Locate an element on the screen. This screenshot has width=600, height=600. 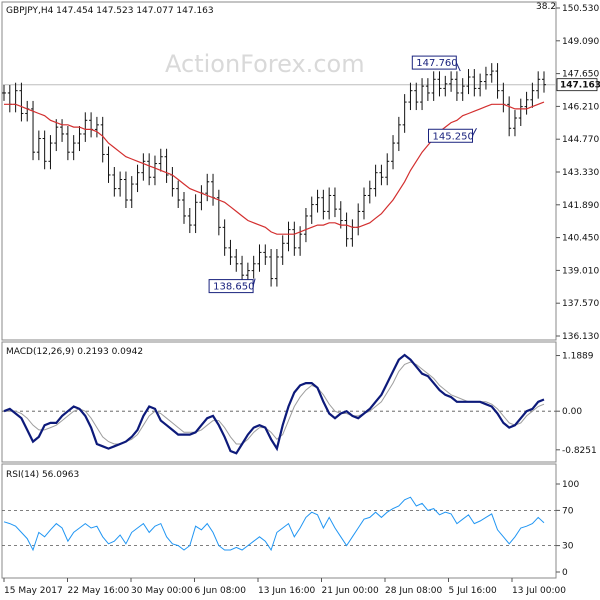
macd-header: MACD(12,26,9) 0.2193 0.0942 is located at coordinates (74, 352).